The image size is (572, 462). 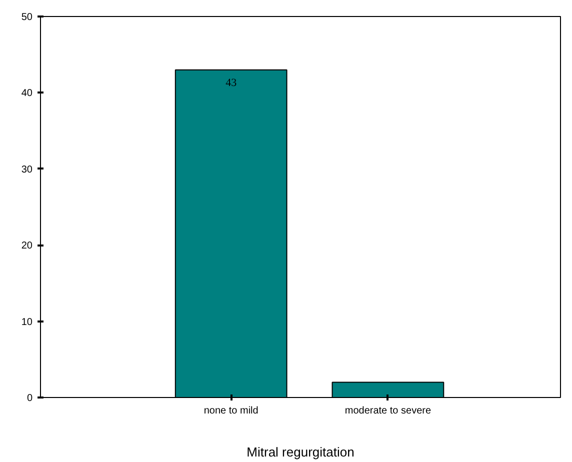 What do you see at coordinates (27, 17) in the screenshot?
I see `y-tick-label: 50` at bounding box center [27, 17].